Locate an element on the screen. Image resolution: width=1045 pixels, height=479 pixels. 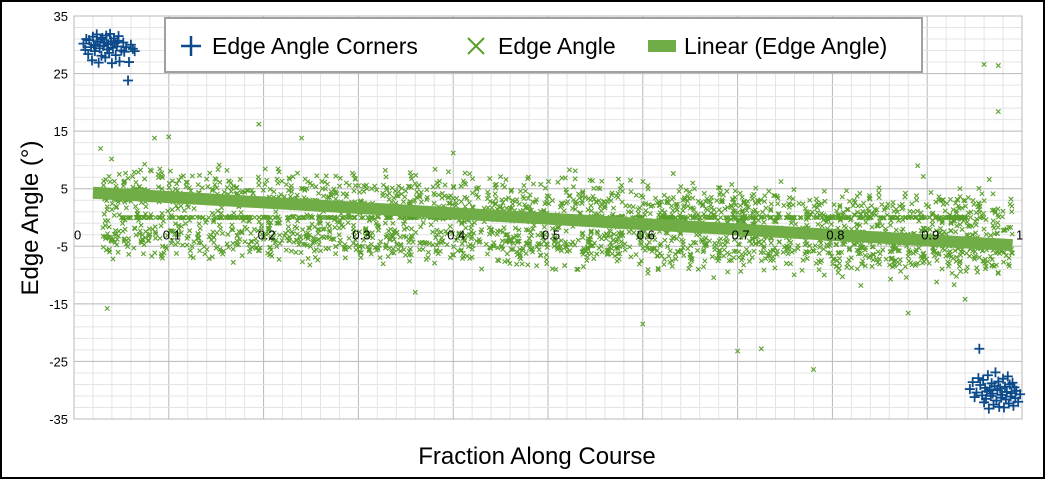
legend-item-edge-angle: Edge Angle is located at coordinates (541, 46).